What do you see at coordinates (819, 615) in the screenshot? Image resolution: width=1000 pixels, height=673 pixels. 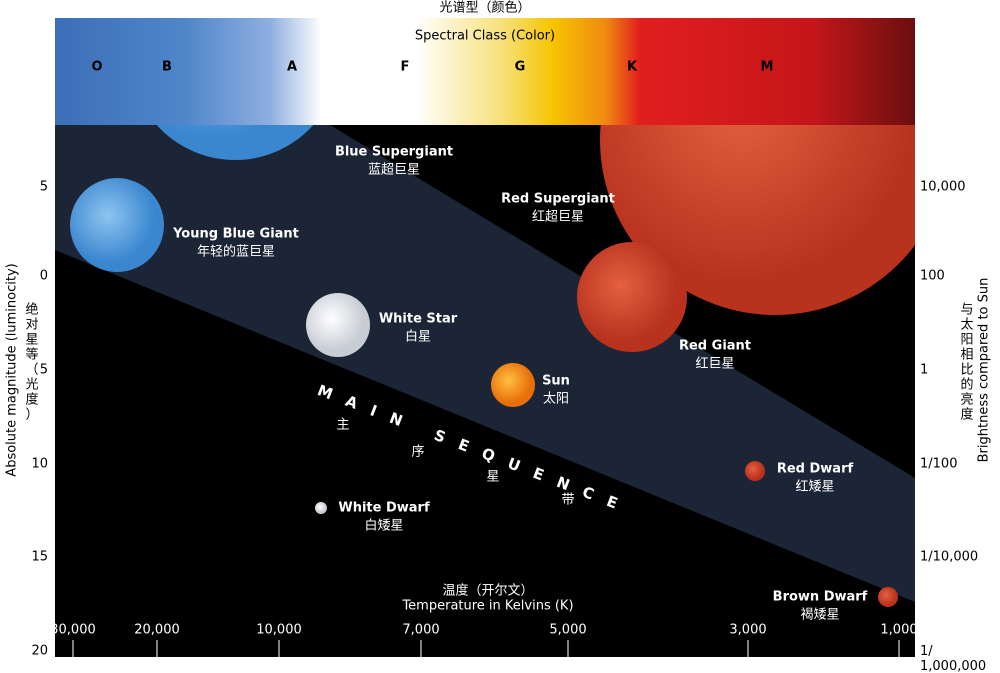 I see `star-name-zh: 褐矮星` at bounding box center [819, 615].